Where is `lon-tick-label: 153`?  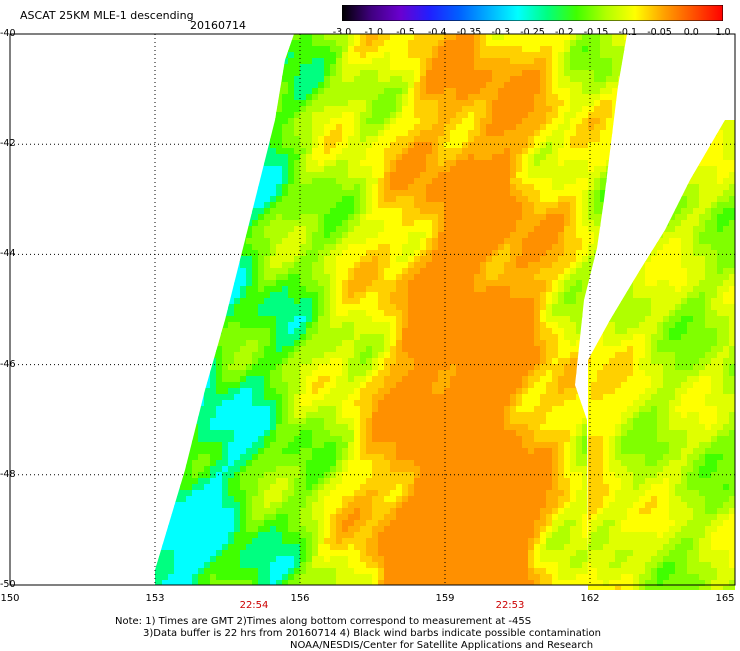
lon-tick-label: 153 is located at coordinates (154, 598).